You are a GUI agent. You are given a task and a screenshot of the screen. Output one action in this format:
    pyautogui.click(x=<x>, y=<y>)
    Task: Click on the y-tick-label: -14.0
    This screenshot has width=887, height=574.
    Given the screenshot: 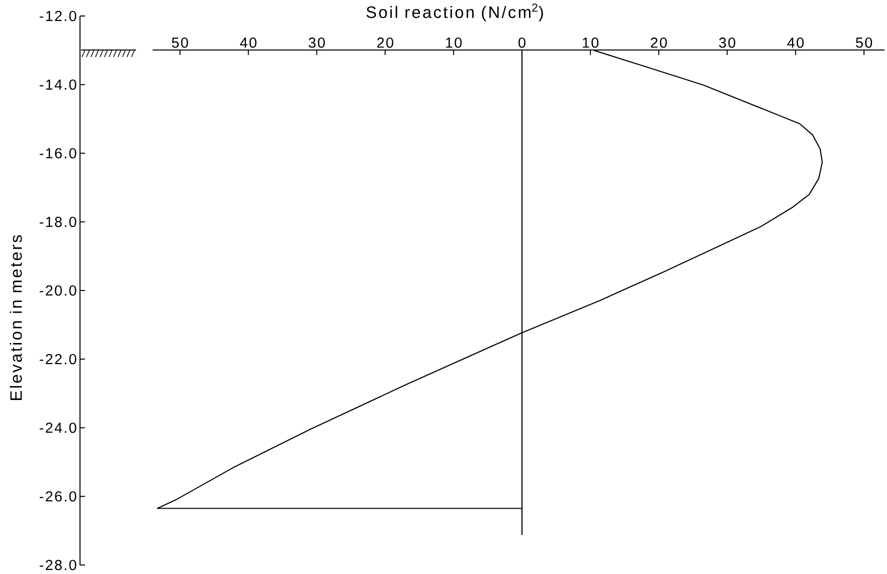 What is the action you would take?
    pyautogui.click(x=58, y=84)
    